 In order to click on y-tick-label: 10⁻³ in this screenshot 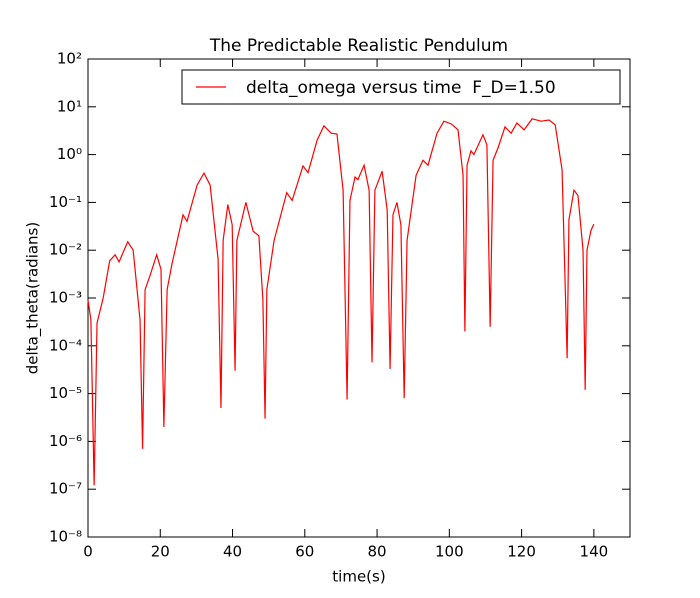, I will do `click(65, 298)`.